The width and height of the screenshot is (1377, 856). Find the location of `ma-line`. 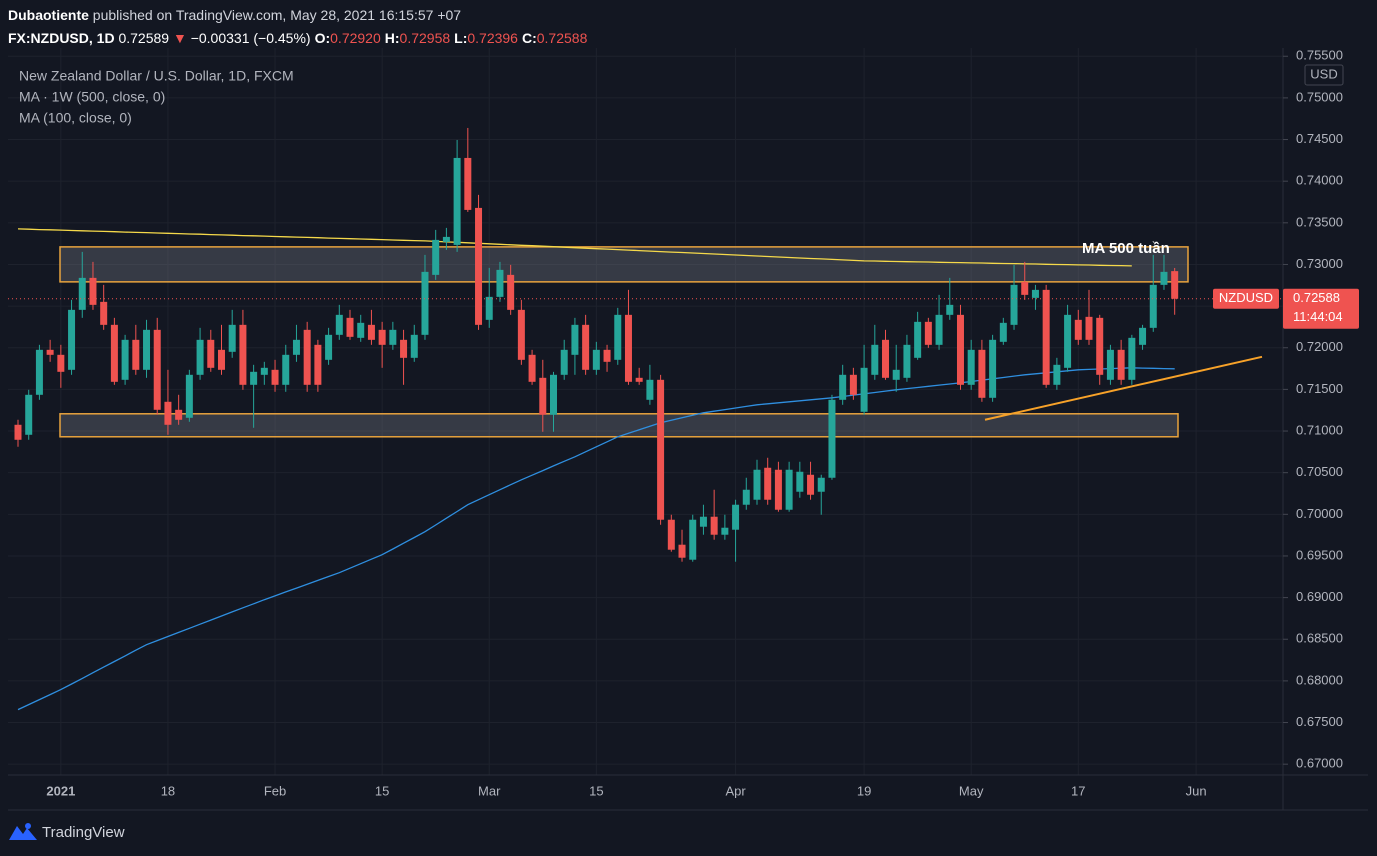

ma-line is located at coordinates (574, 247).